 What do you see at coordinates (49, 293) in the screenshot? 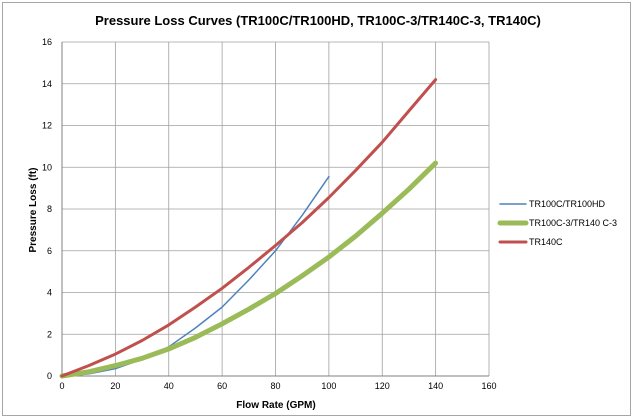
I see `y-tick-label: 4` at bounding box center [49, 293].